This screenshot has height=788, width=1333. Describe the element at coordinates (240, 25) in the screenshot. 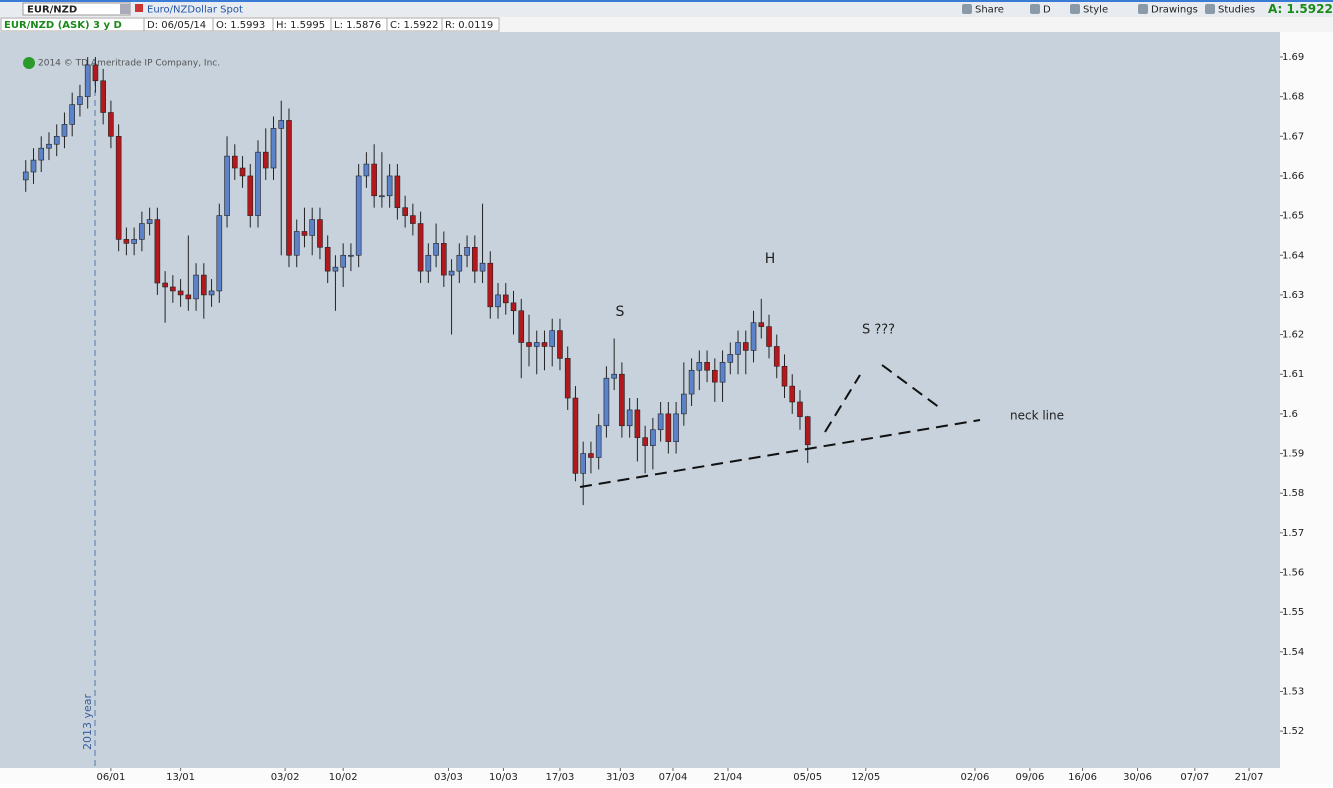

I see `info-field: O: 1.5993` at that location.